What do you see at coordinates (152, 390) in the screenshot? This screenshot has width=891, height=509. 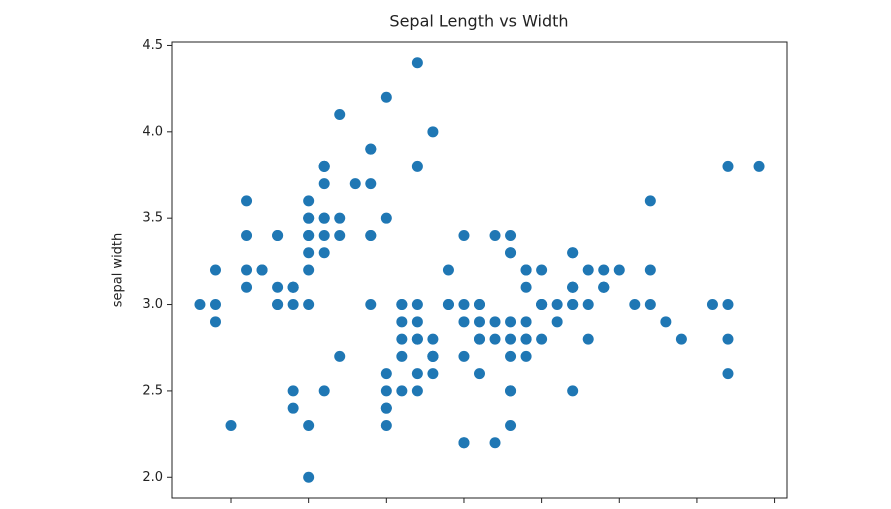 I see `y-tick-label: 2.5` at bounding box center [152, 390].